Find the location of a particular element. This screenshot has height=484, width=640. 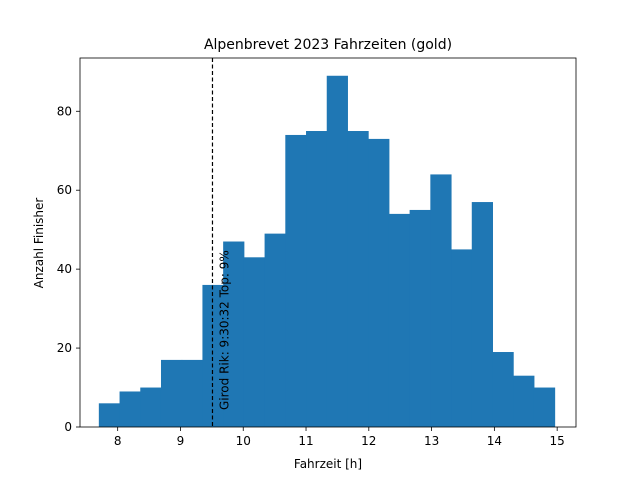

y-tick-label-40: 40 is located at coordinates (64, 269).